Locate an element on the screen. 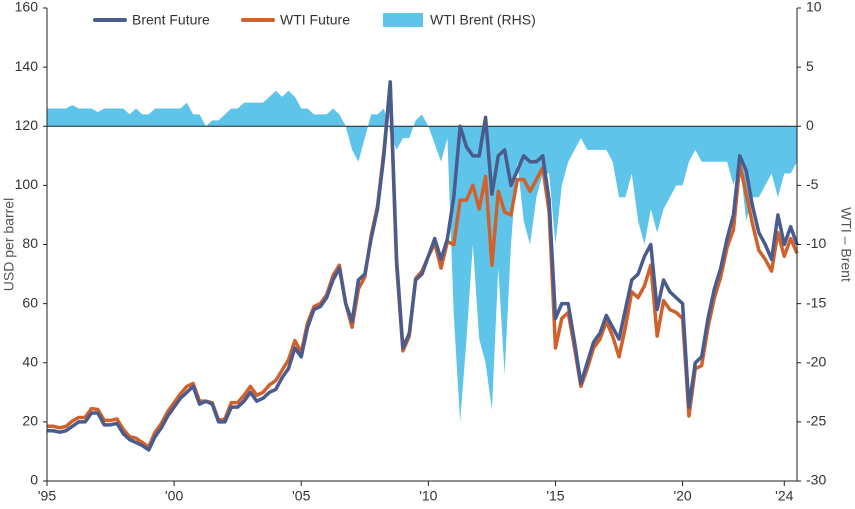  y2-tick-label: -25 is located at coordinates (816, 421).